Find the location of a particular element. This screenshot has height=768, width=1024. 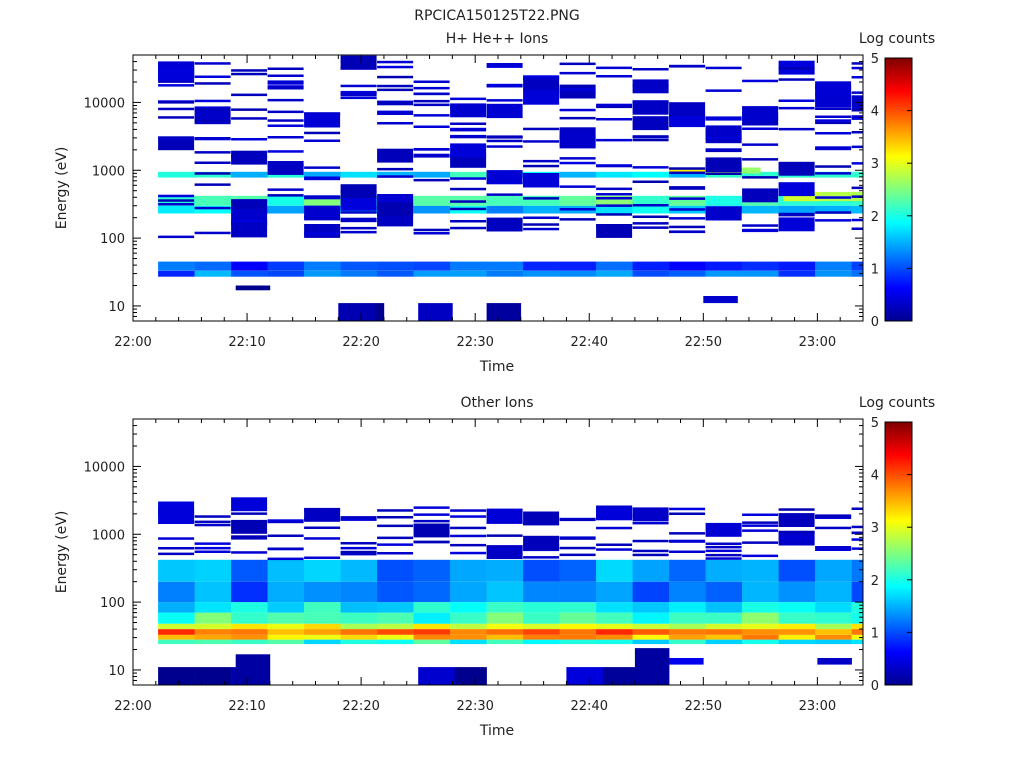

y-tick-label: 10 is located at coordinates (116, 671).